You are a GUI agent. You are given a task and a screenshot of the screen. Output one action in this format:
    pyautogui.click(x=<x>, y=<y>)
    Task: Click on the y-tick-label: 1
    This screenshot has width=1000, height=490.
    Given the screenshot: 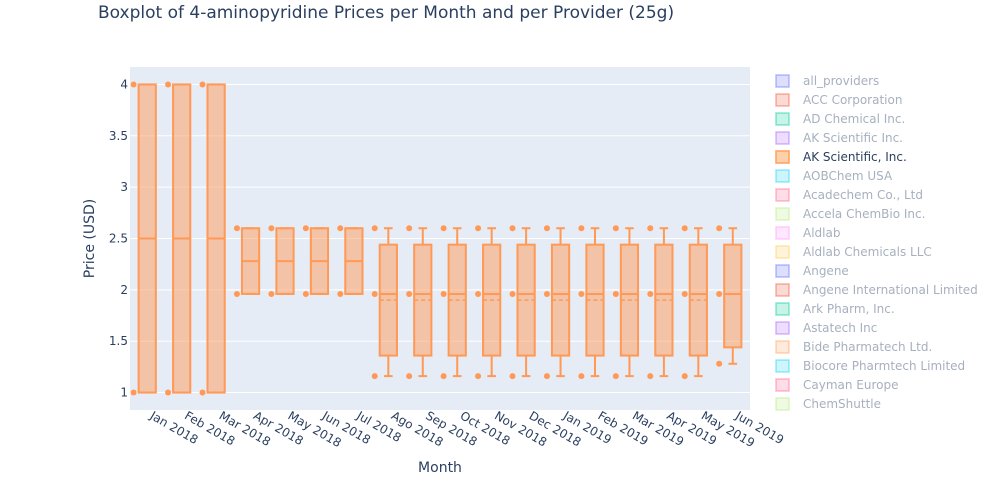 What is the action you would take?
    pyautogui.click(x=124, y=393)
    